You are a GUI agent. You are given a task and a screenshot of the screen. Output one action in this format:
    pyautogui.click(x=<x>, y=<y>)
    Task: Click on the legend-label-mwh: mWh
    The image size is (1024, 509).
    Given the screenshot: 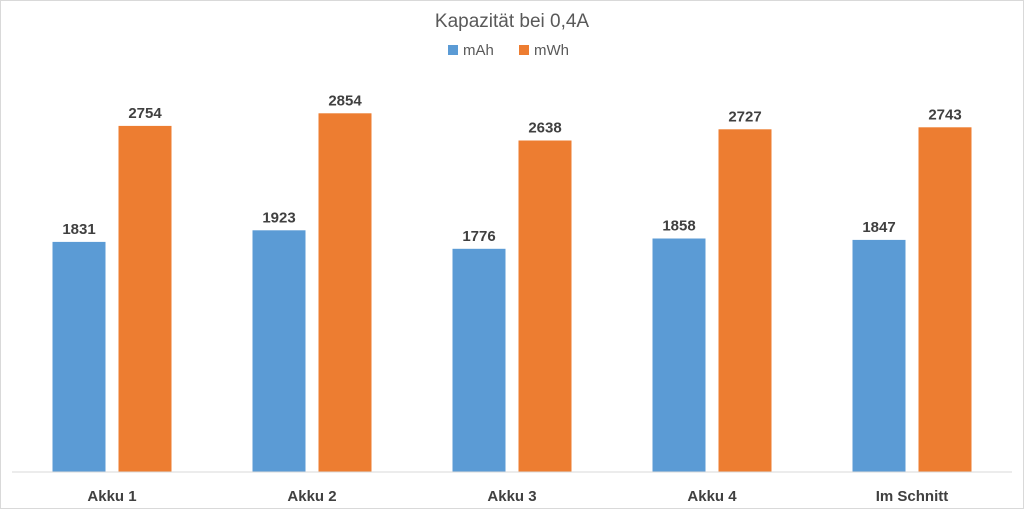 What is the action you would take?
    pyautogui.click(x=551, y=50)
    